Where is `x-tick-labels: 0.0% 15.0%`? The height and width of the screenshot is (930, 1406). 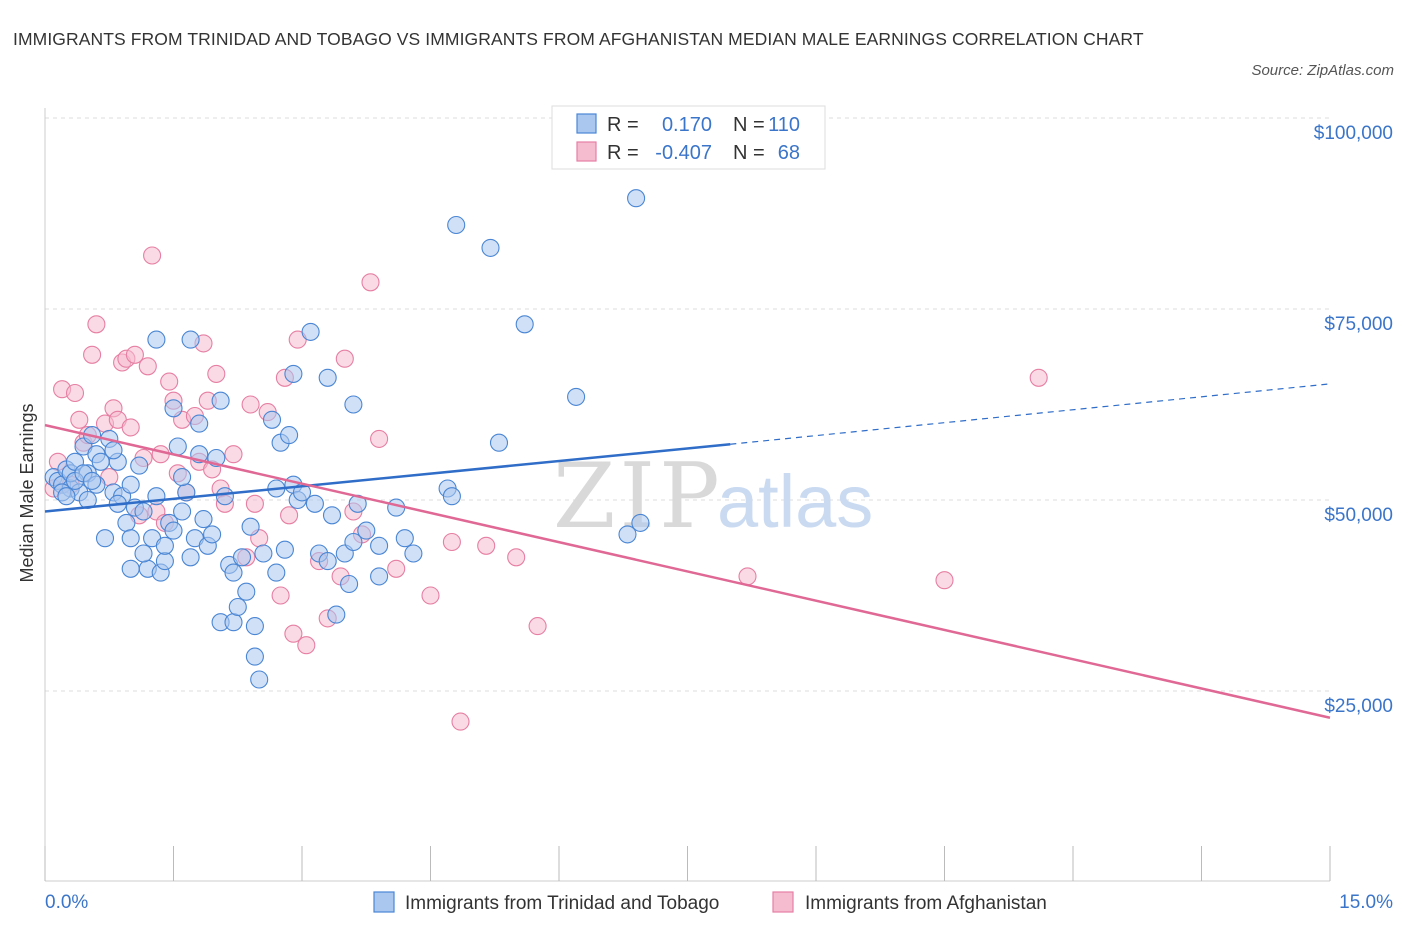 x-tick-labels: 0.0% 15.0% is located at coordinates (719, 902).